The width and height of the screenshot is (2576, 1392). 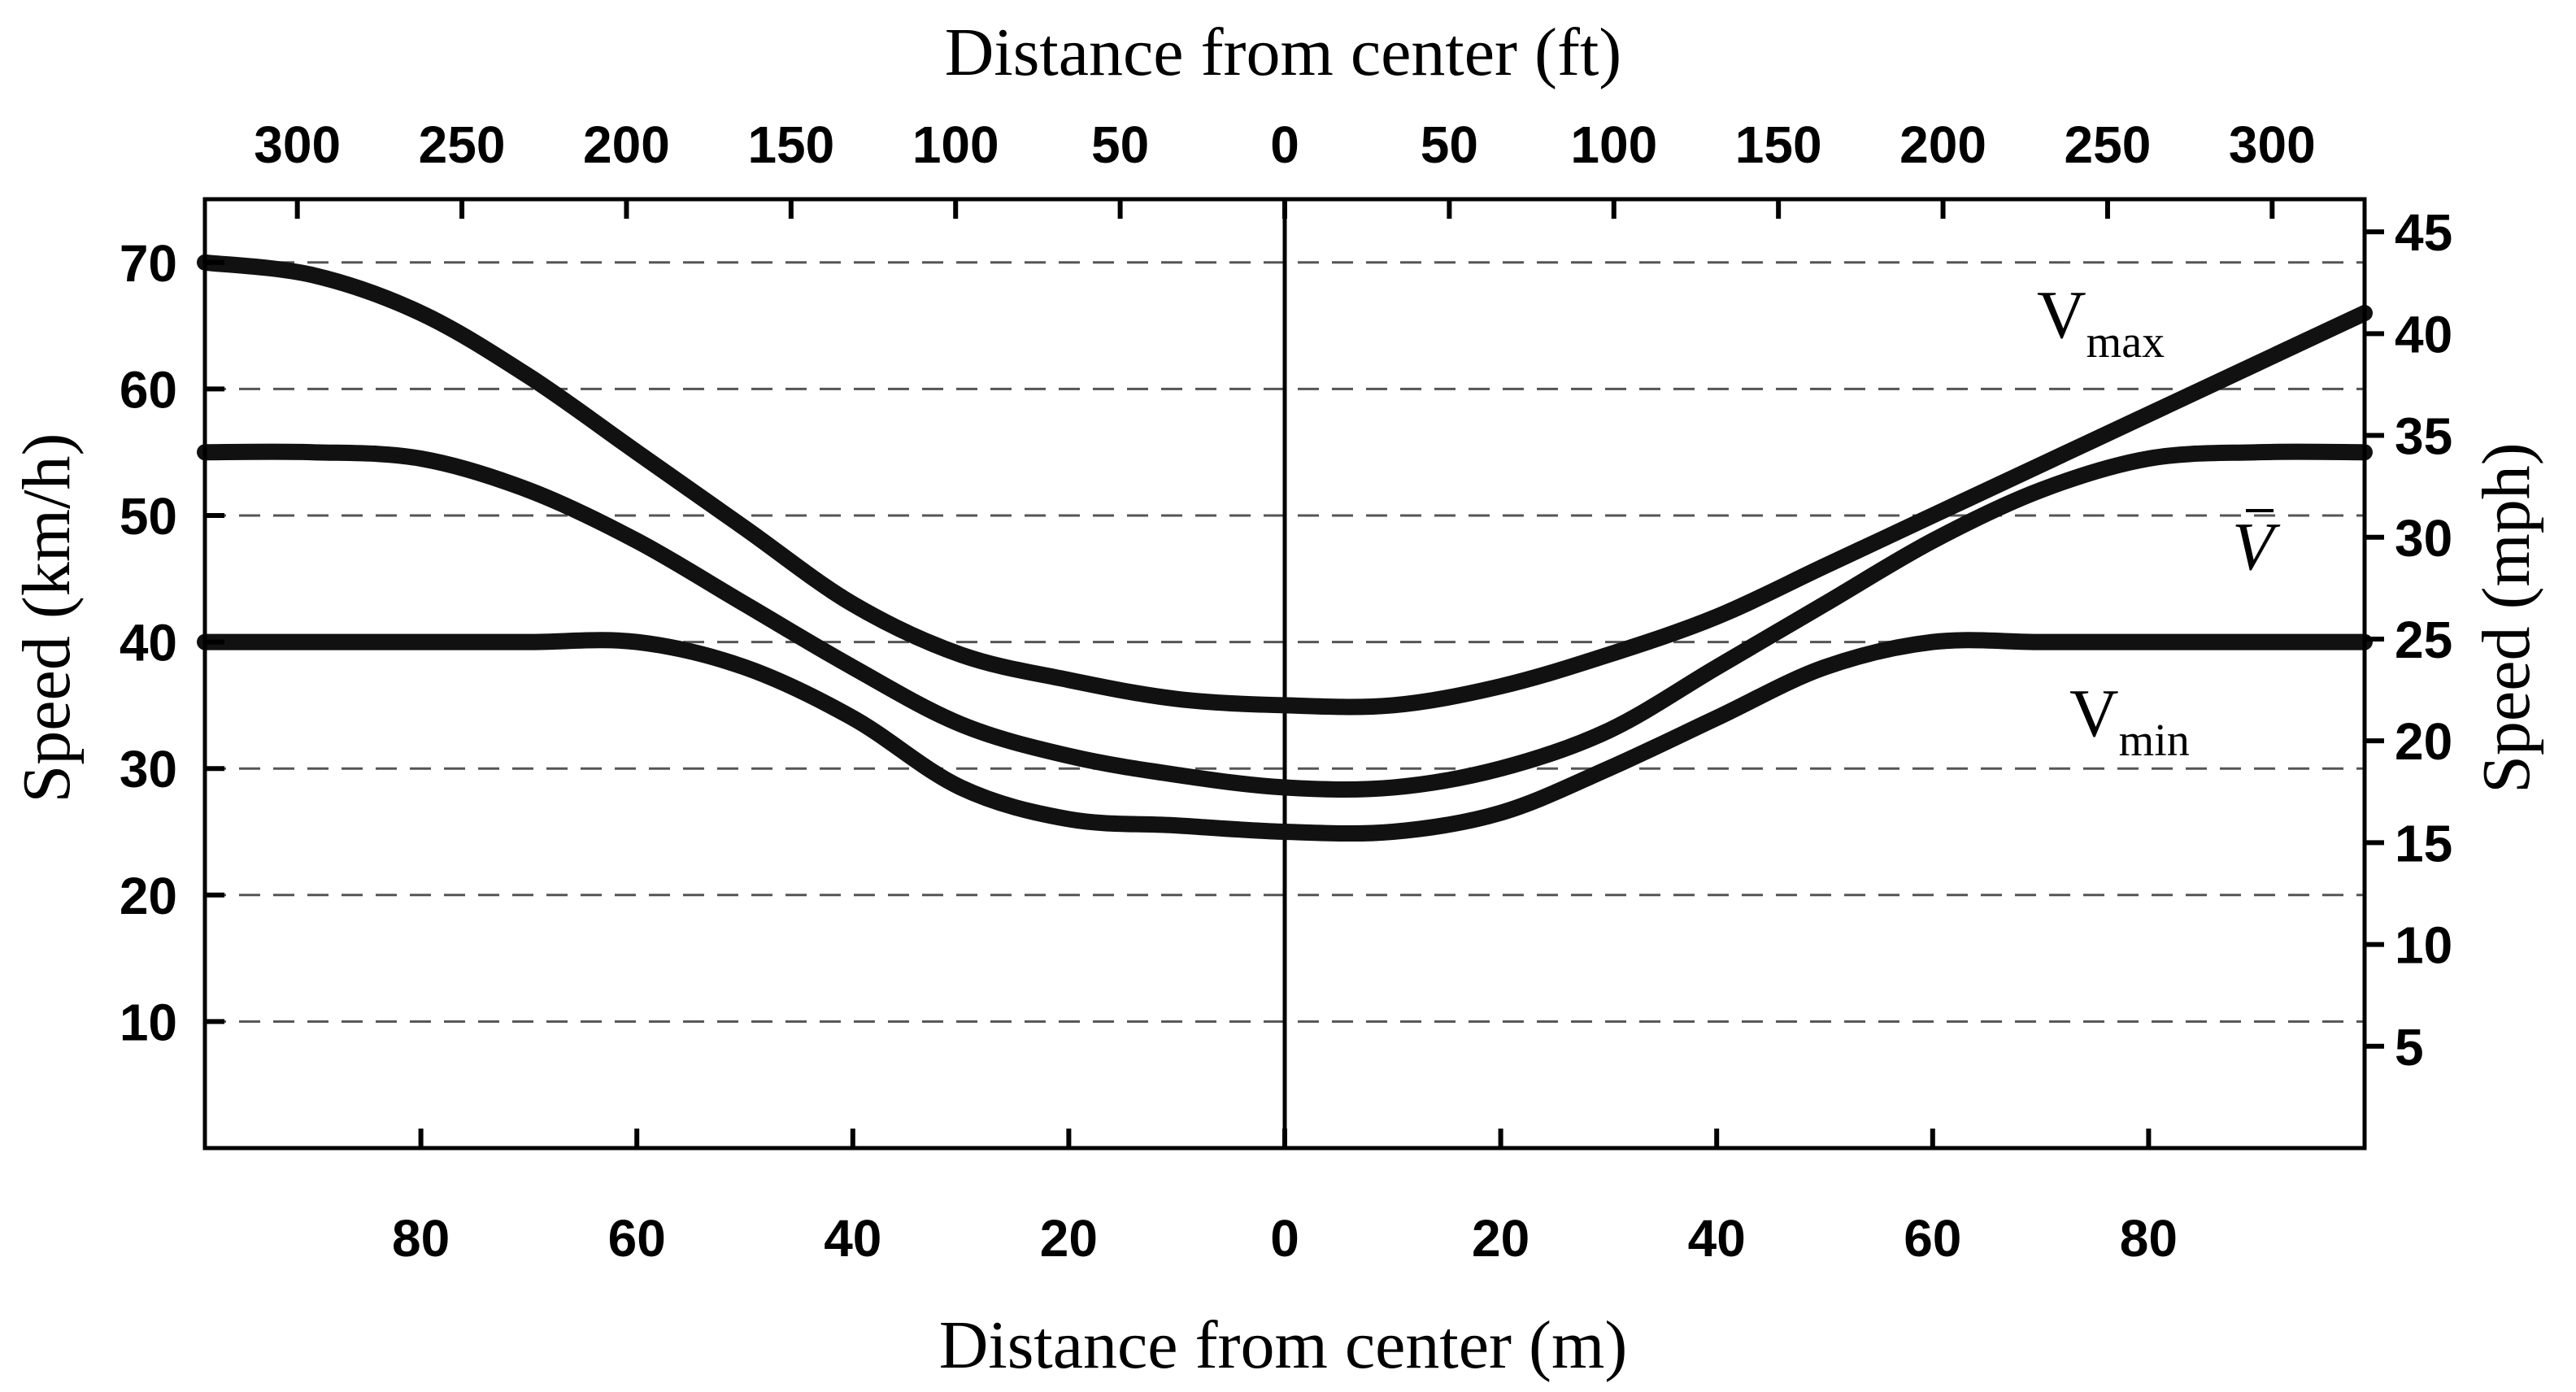 I want to click on tick-label-right-0: 5, so click(x=2410, y=1047).